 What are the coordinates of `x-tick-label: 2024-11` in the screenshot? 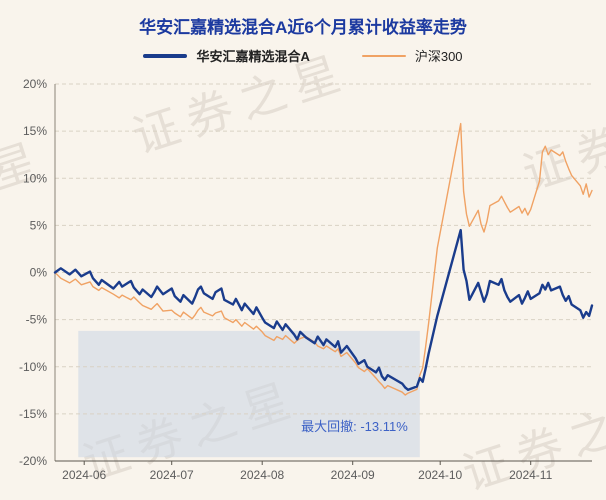 It's located at (530, 475).